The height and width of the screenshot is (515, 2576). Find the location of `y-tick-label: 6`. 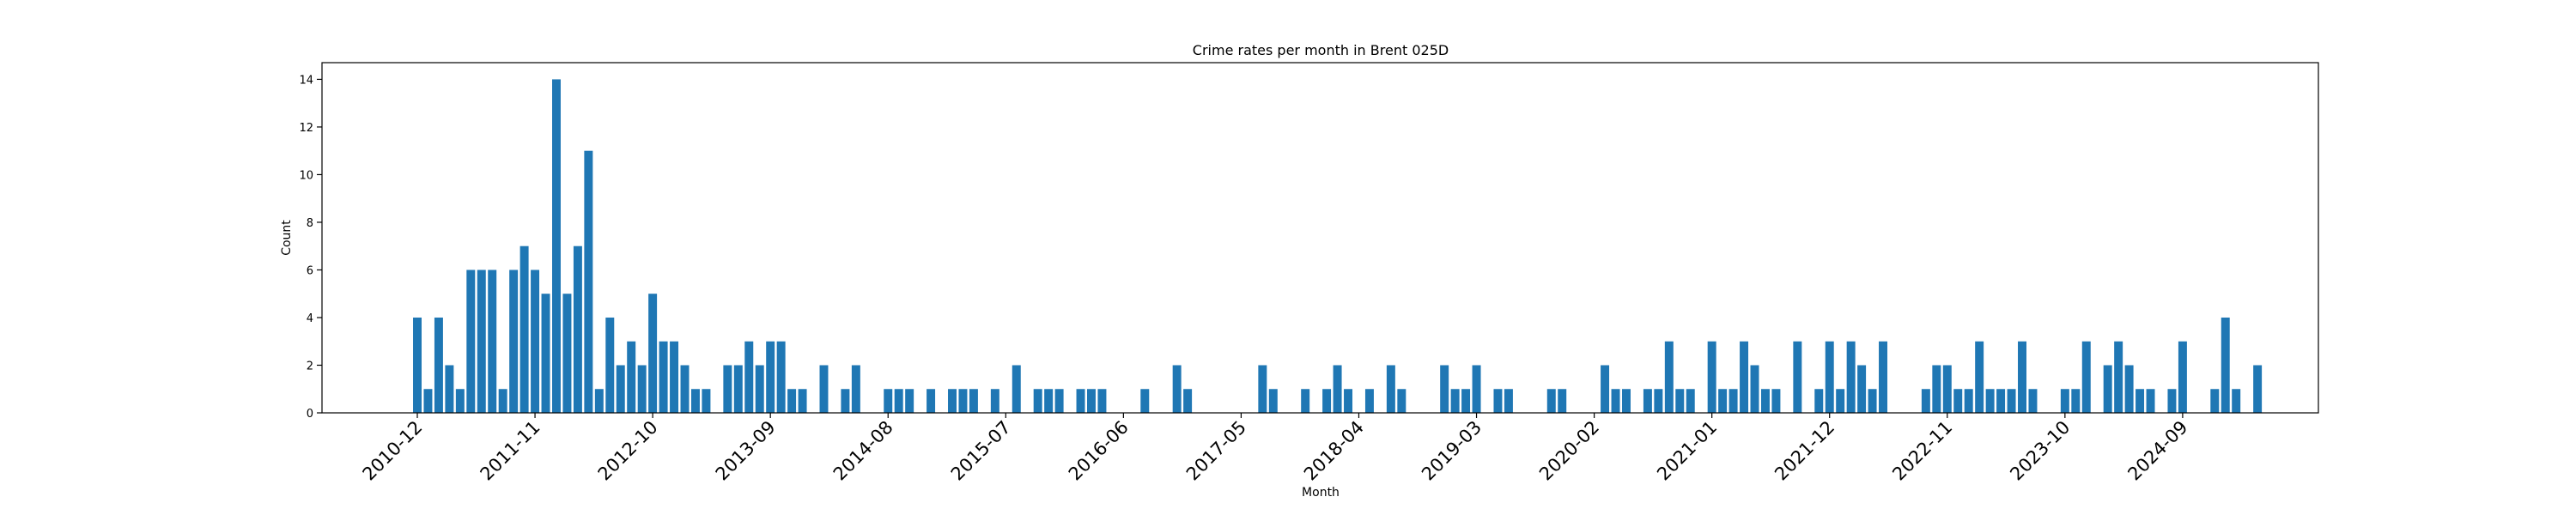

y-tick-label: 6 is located at coordinates (310, 270).